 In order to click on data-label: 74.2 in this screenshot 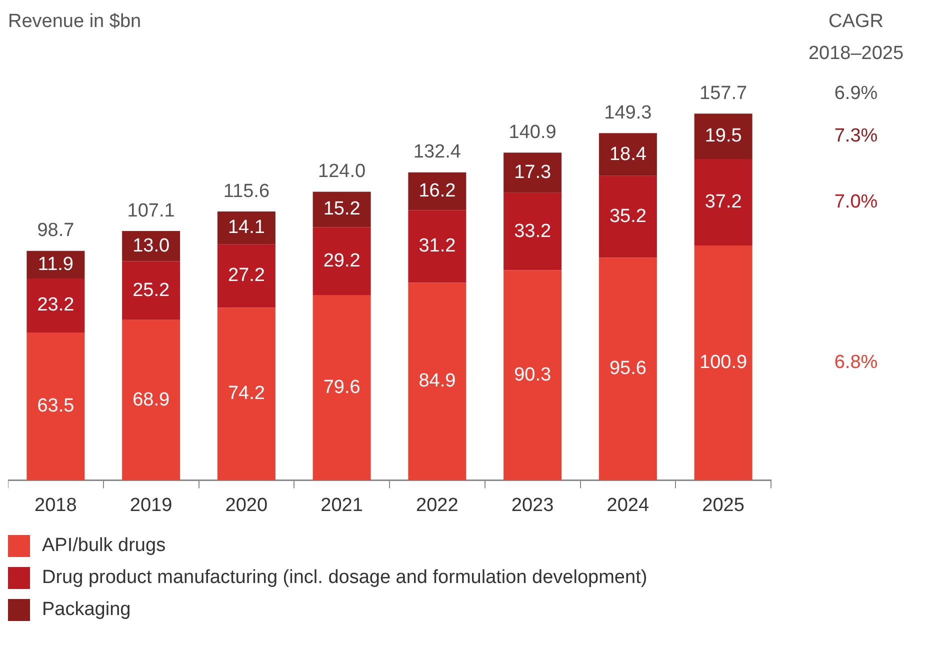, I will do `click(246, 393)`.